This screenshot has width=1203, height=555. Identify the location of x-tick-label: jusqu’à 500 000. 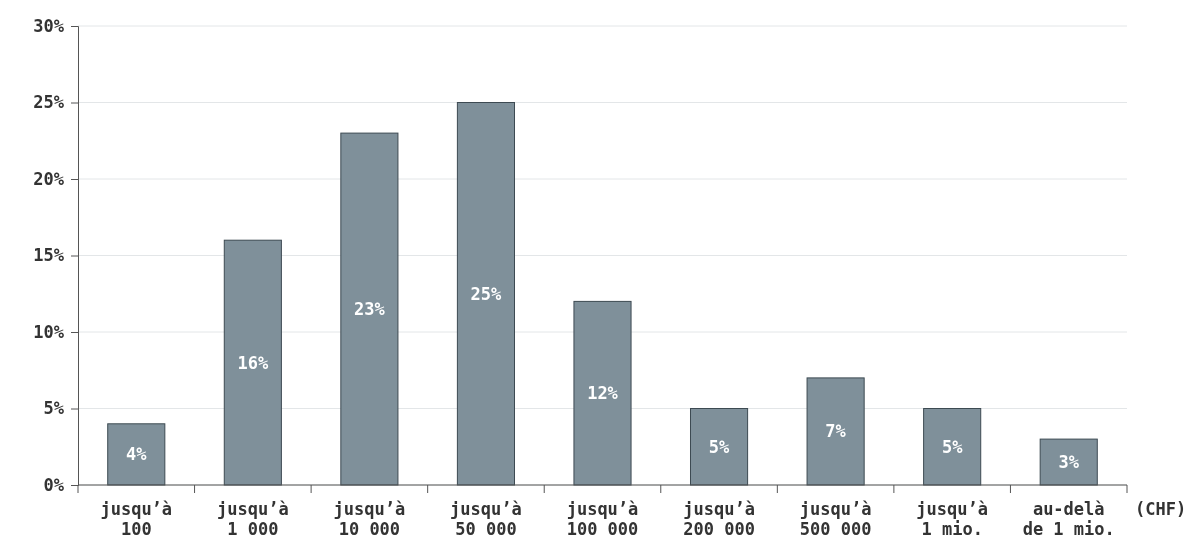
(835, 519).